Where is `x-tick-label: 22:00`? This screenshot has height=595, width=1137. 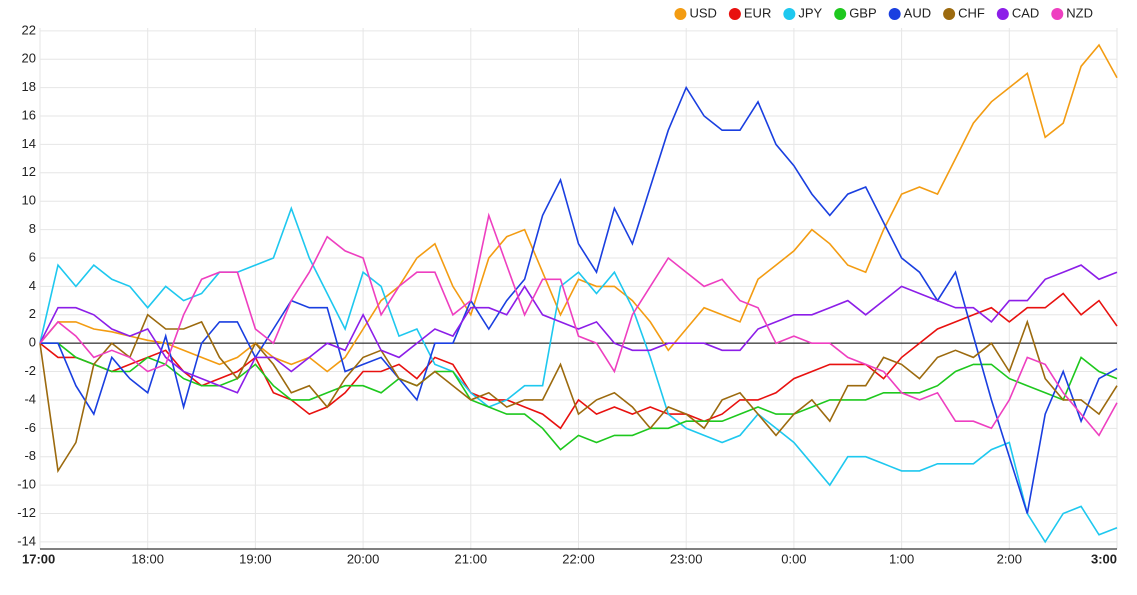
x-tick-label: 22:00 is located at coordinates (578, 558).